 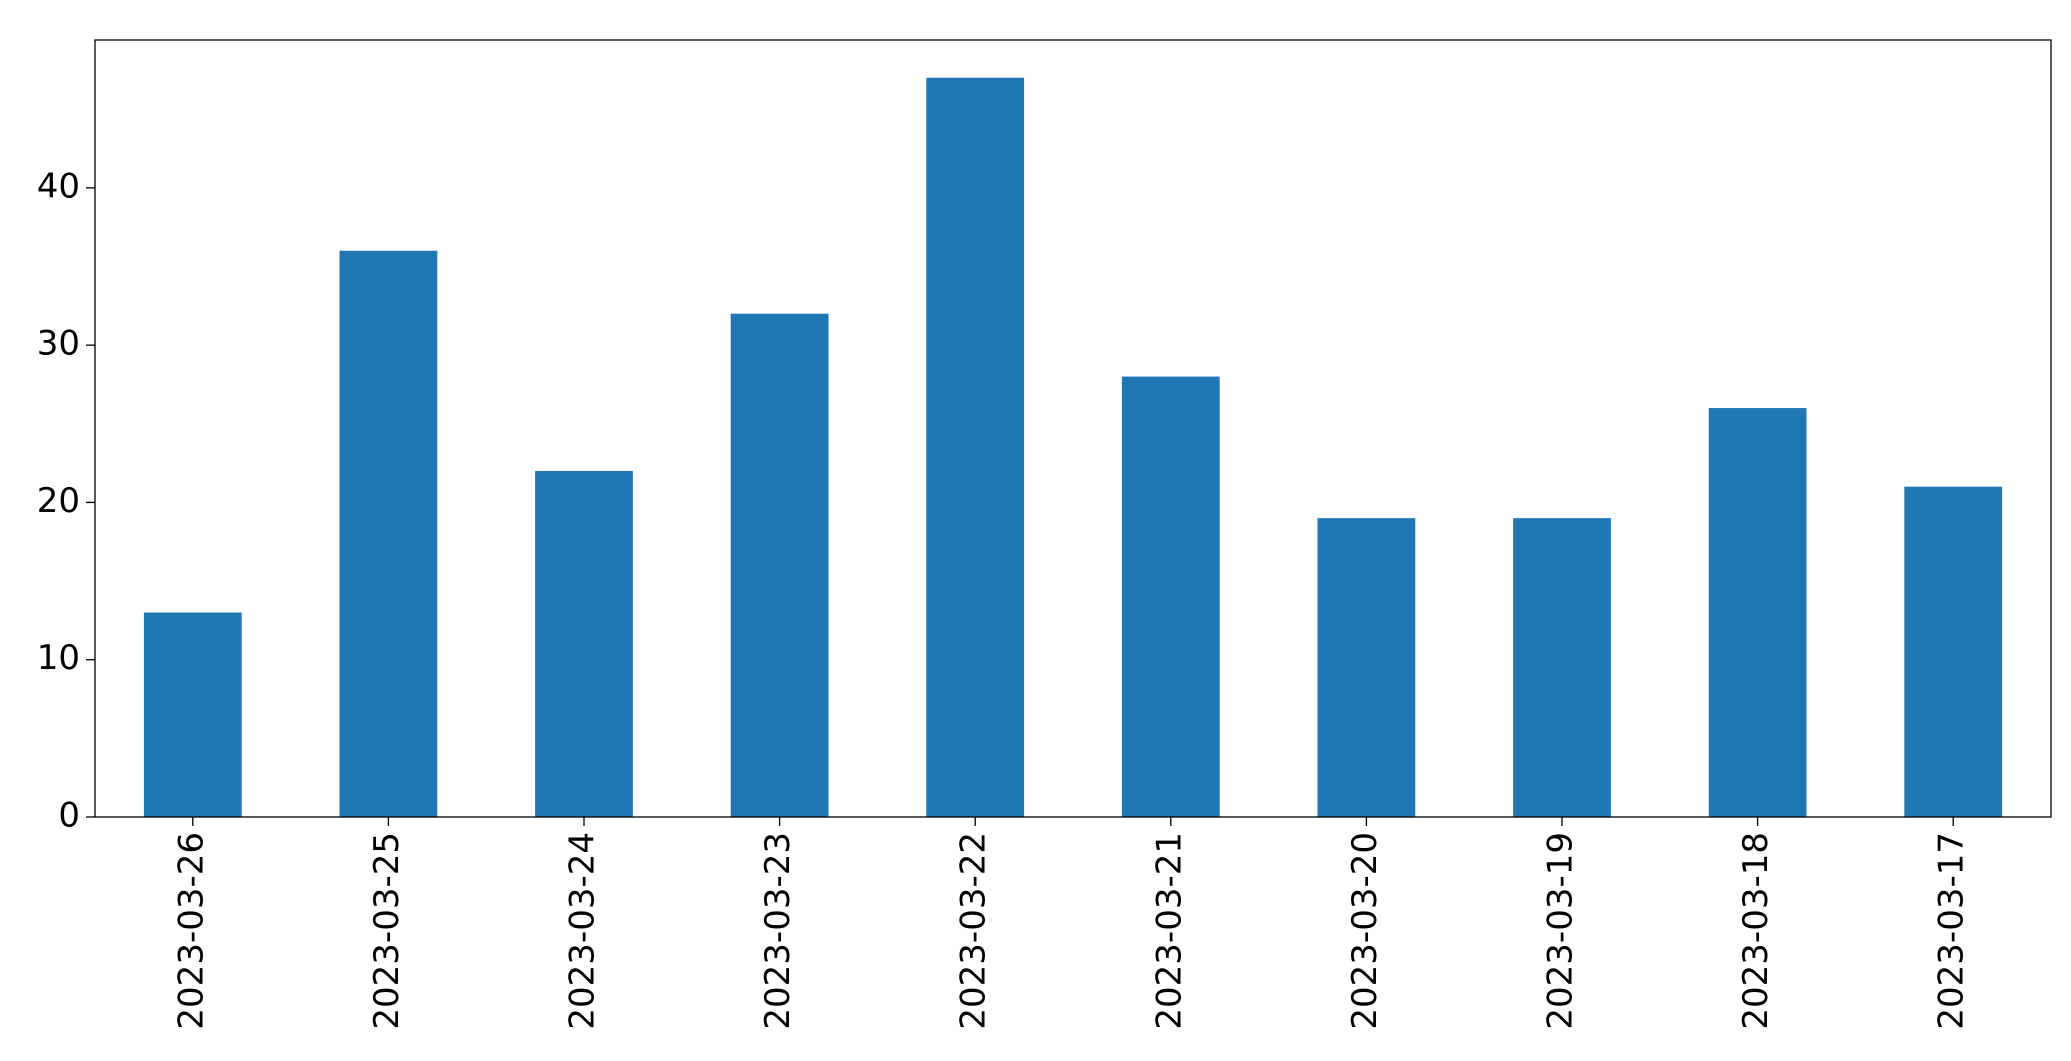 I want to click on y-tick-label: 40, so click(x=58, y=186).